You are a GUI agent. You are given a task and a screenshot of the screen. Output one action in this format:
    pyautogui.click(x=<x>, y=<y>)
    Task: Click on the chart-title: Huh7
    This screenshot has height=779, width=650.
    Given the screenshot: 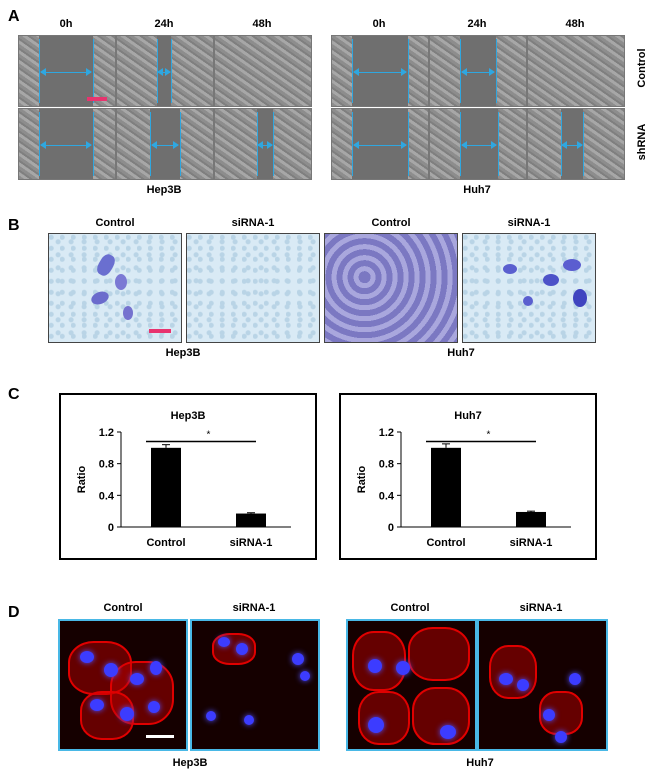 What is the action you would take?
    pyautogui.click(x=468, y=416)
    